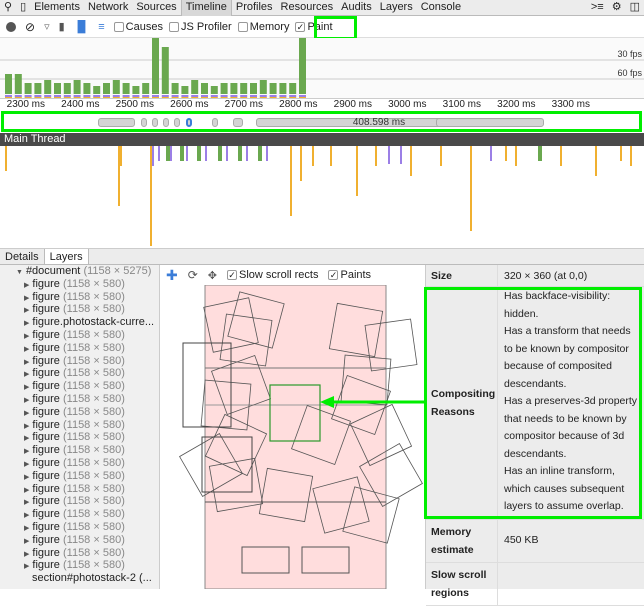 This screenshot has height=606, width=644. What do you see at coordinates (254, 6) in the screenshot?
I see `tab-profiles: Profiles` at bounding box center [254, 6].